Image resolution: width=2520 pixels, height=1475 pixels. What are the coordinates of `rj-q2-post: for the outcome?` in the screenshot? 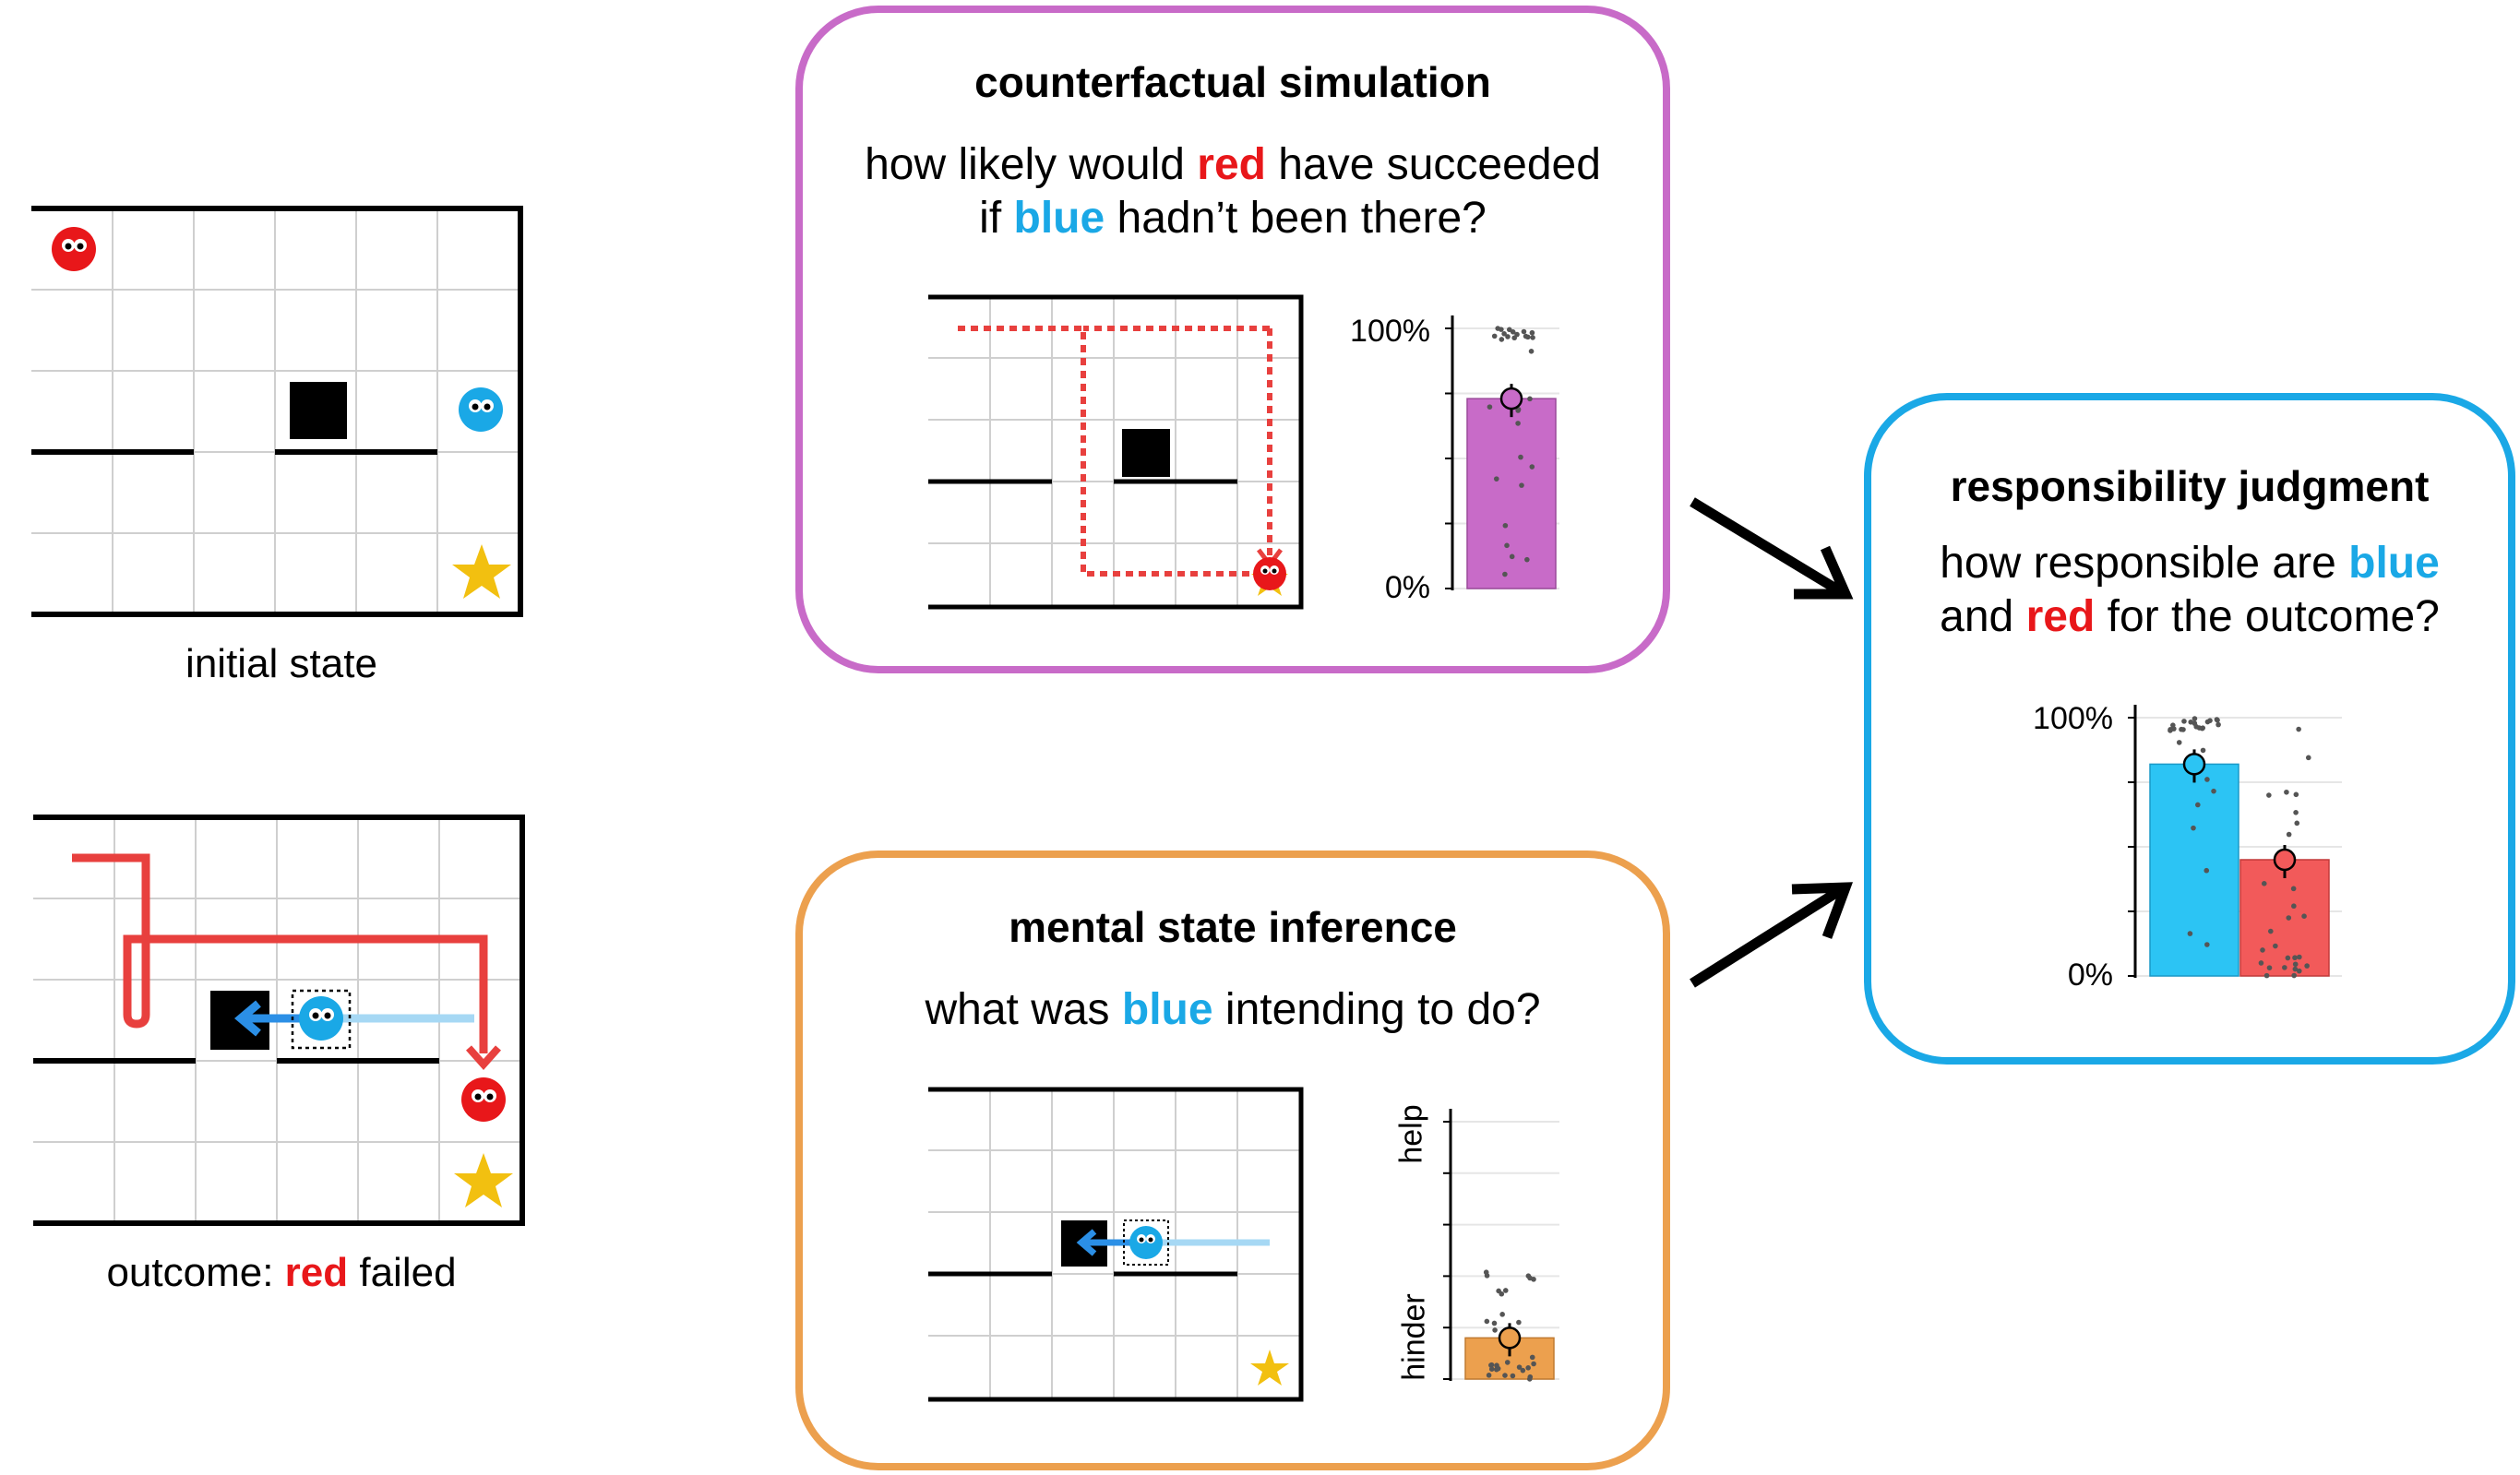 It's located at (2267, 616).